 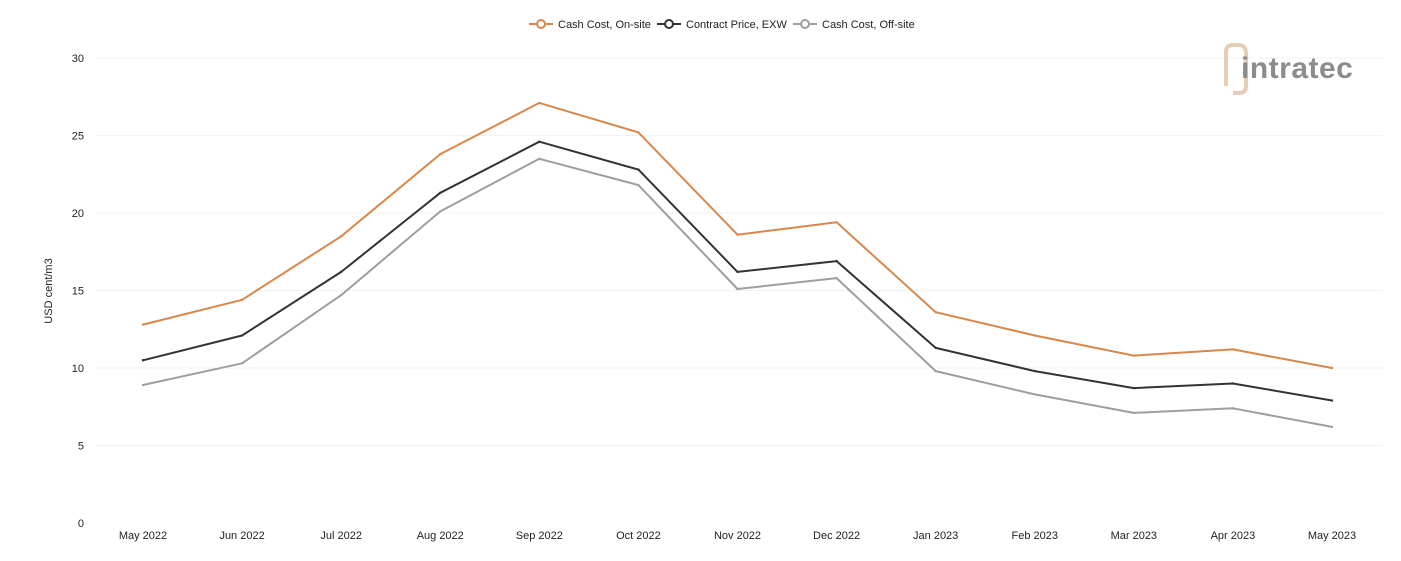 What do you see at coordinates (1297, 68) in the screenshot?
I see `logo-text: intratec` at bounding box center [1297, 68].